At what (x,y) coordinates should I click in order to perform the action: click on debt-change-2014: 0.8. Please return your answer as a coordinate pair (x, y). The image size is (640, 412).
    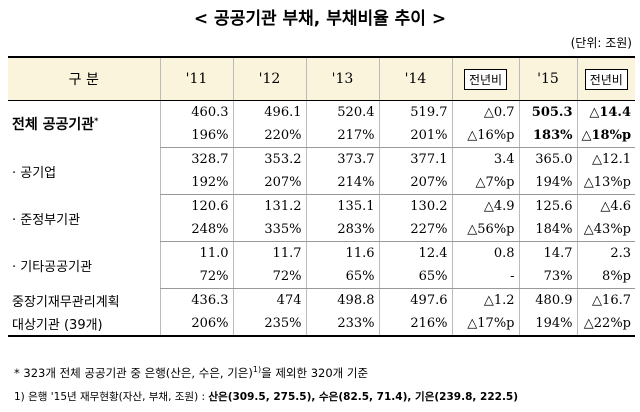
    Looking at the image, I should click on (485, 253).